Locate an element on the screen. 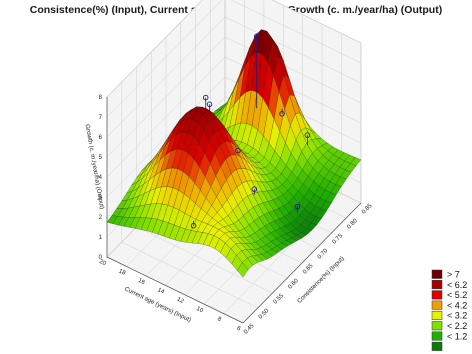 The width and height of the screenshot is (472, 354). z-tick-label: 7 is located at coordinates (101, 118).